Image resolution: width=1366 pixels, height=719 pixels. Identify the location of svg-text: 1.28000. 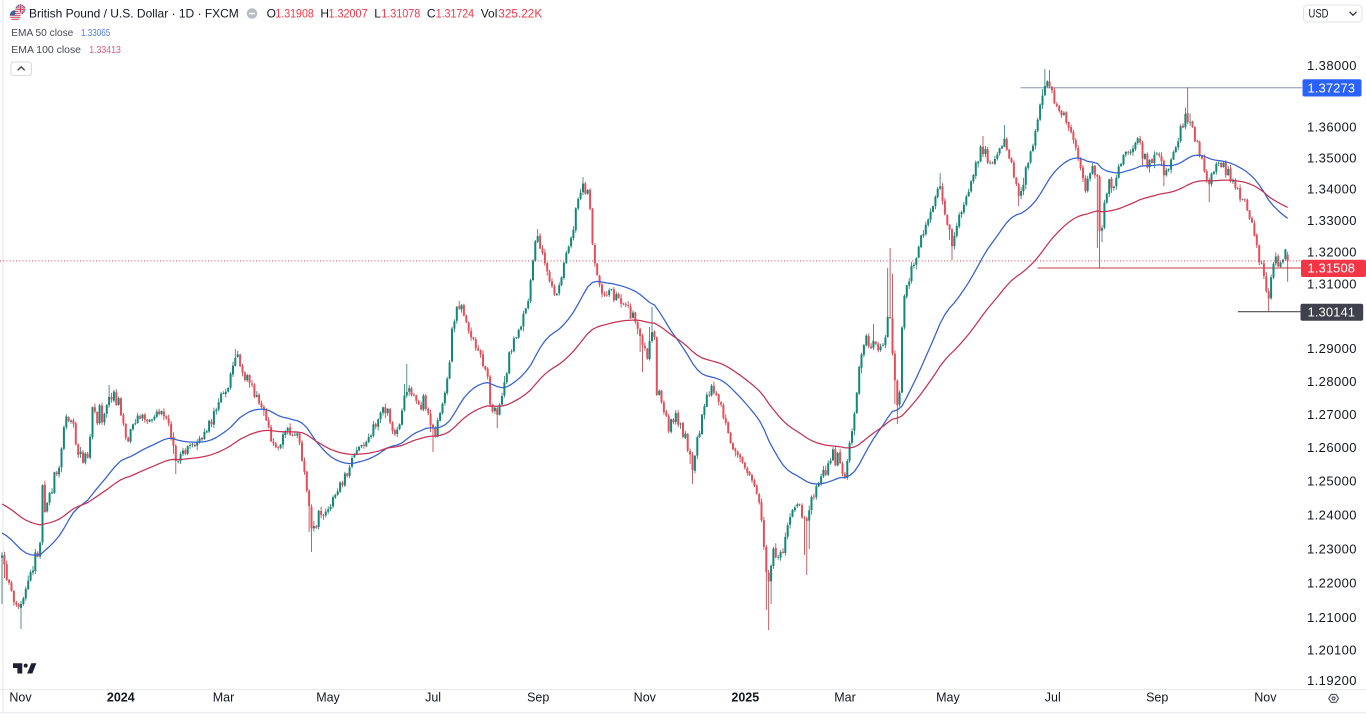
(1332, 381).